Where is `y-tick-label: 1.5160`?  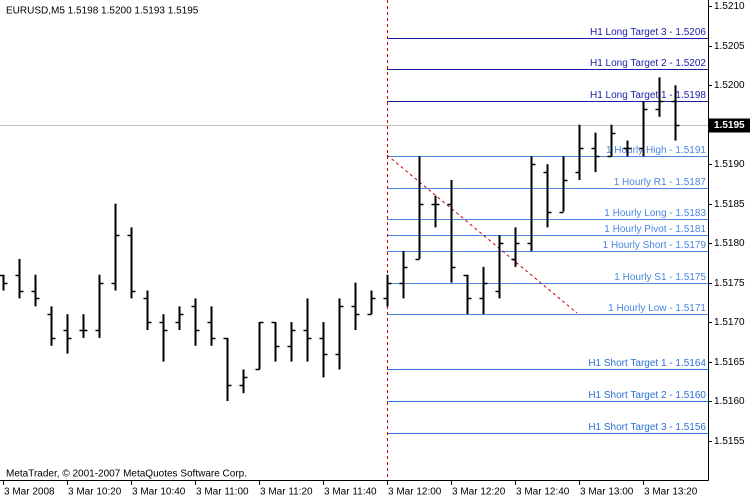
y-tick-label: 1.5160 is located at coordinates (729, 401).